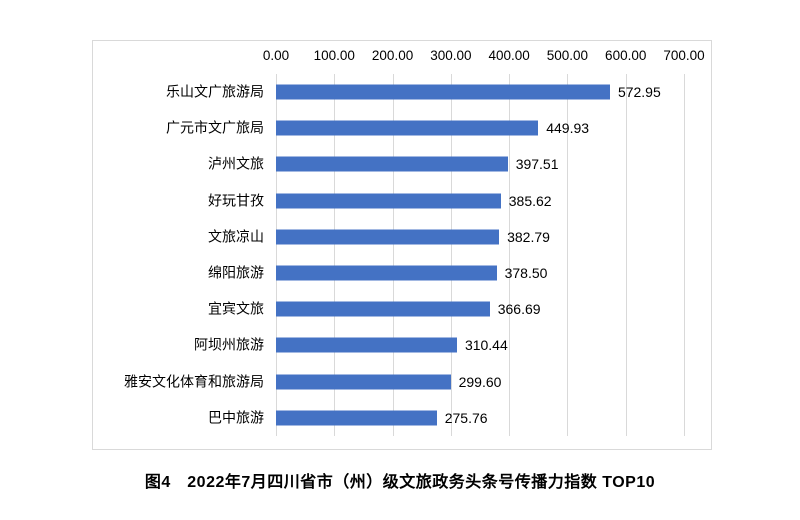  I want to click on value-label: 310.44, so click(486, 345).